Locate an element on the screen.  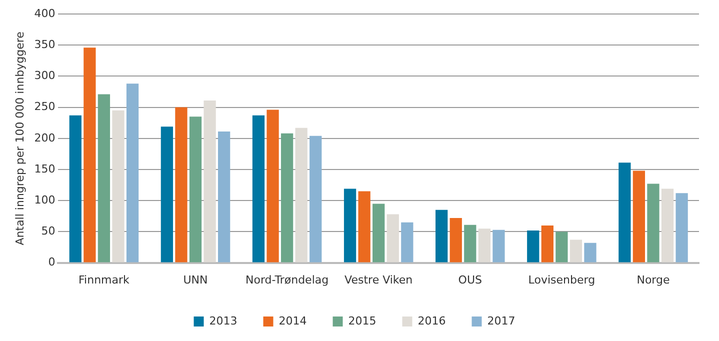
x-tick-label: Nord-Trøndelag is located at coordinates (287, 279).